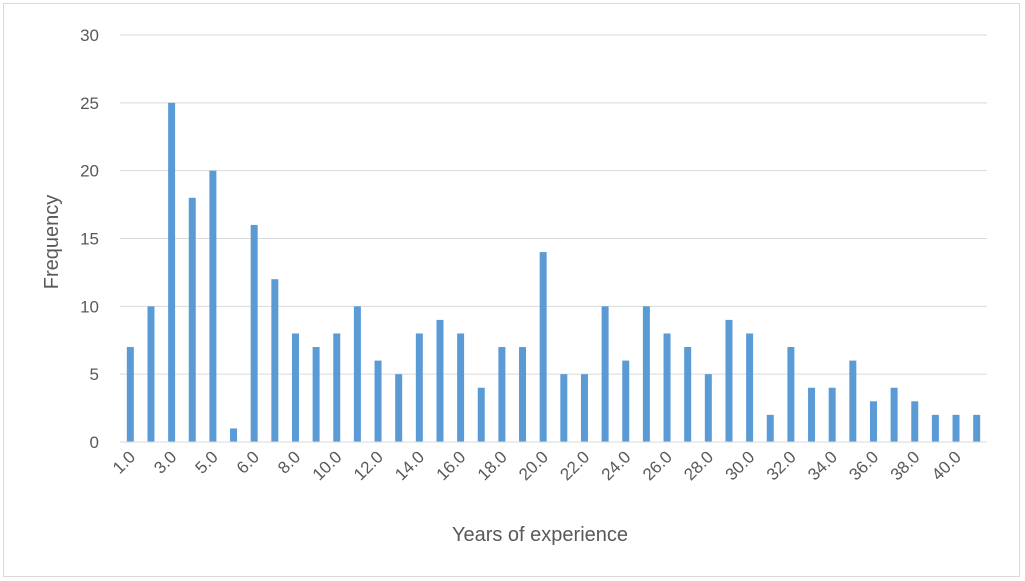 The image size is (1025, 581). I want to click on y-tick-label: 30, so click(89, 35).